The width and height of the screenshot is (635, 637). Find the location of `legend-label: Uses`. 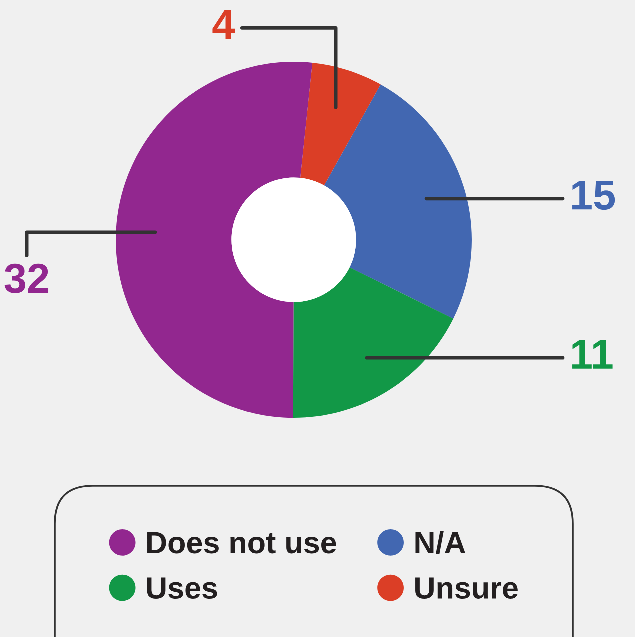

legend-label: Uses is located at coordinates (182, 589).